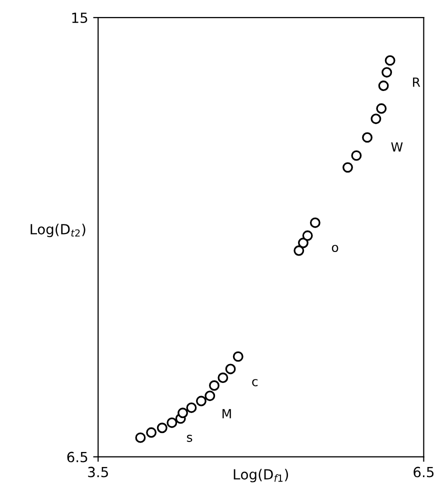 The height and width of the screenshot is (502, 446). Describe the element at coordinates (80, 18) in the screenshot. I see `y-tick-label: 15` at that location.